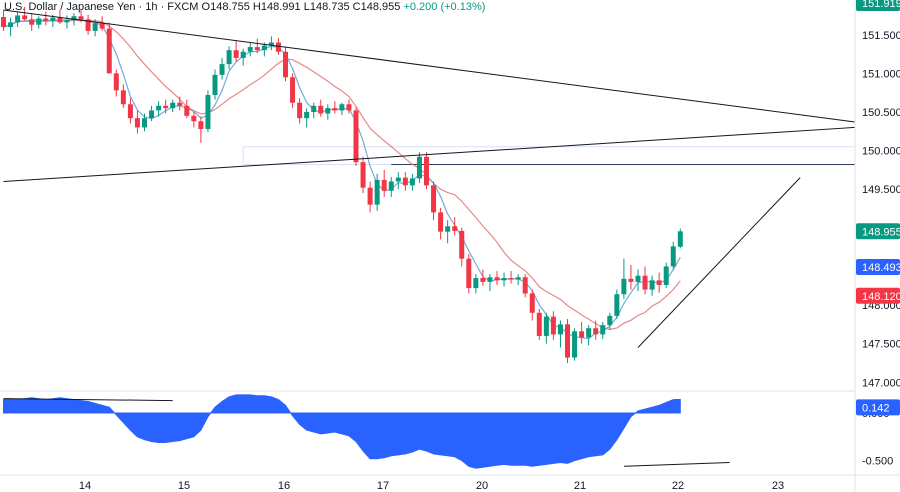  Describe the element at coordinates (881, 232) in the screenshot. I see `last-price-badge: 148.955` at that location.